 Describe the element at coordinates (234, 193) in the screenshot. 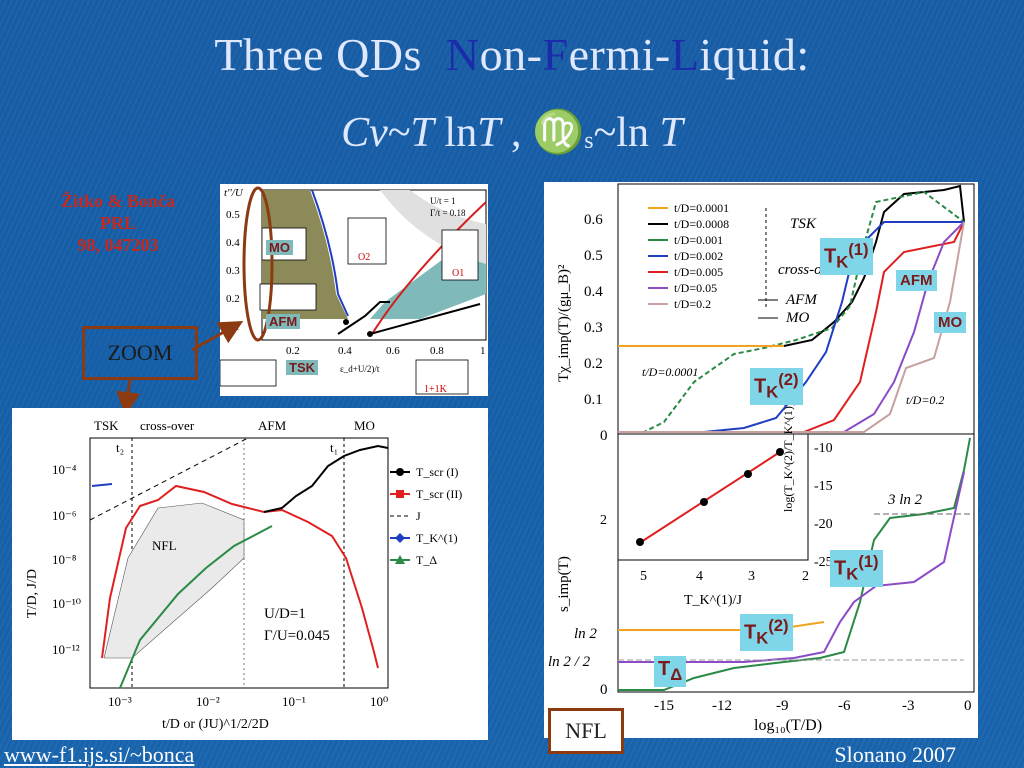

I see `pd-ylabel: t''/U` at that location.